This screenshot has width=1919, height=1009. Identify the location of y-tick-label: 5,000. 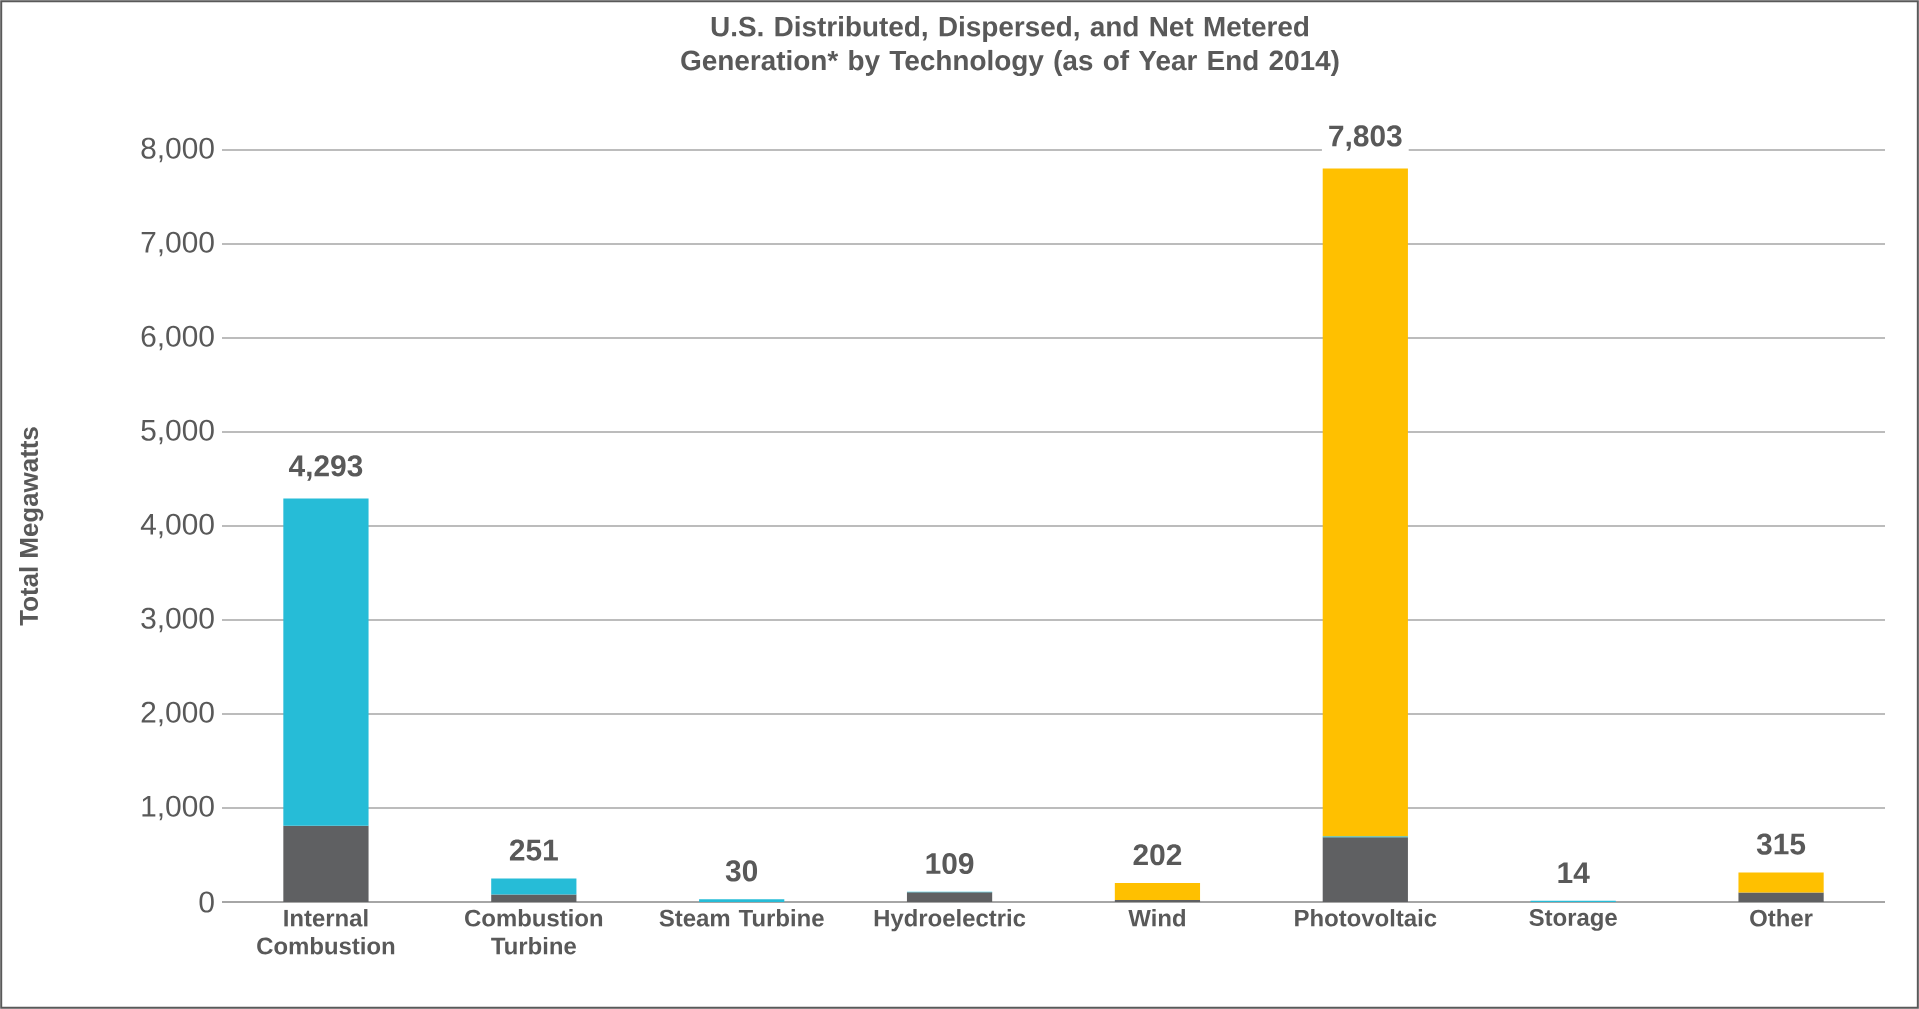
(177, 432).